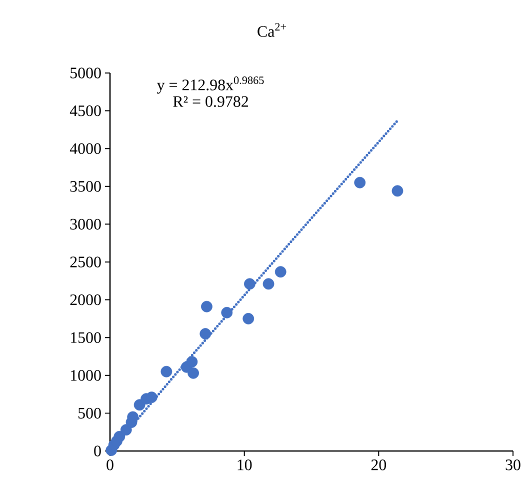  What do you see at coordinates (210, 85) in the screenshot?
I see `annotation: y = 212.98x$^{0.9865}$` at bounding box center [210, 85].